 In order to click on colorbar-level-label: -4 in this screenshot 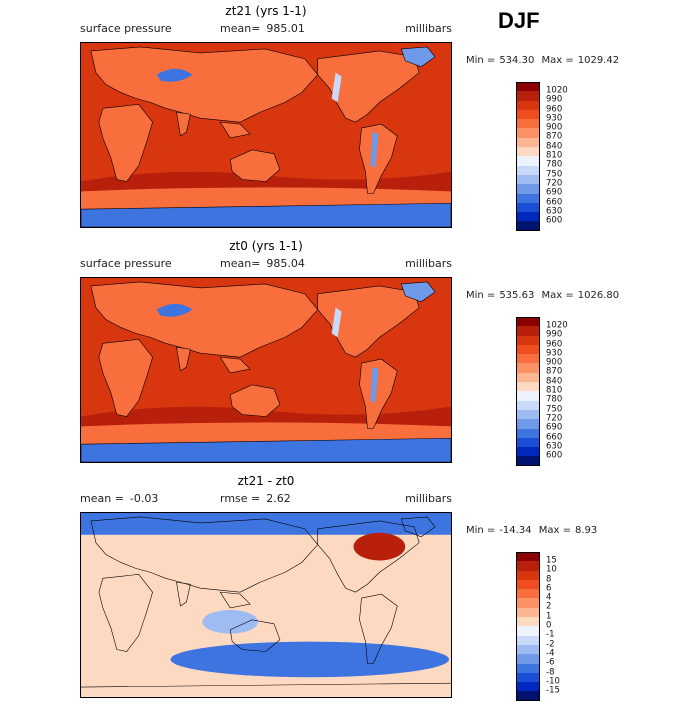, I will do `click(550, 653)`.